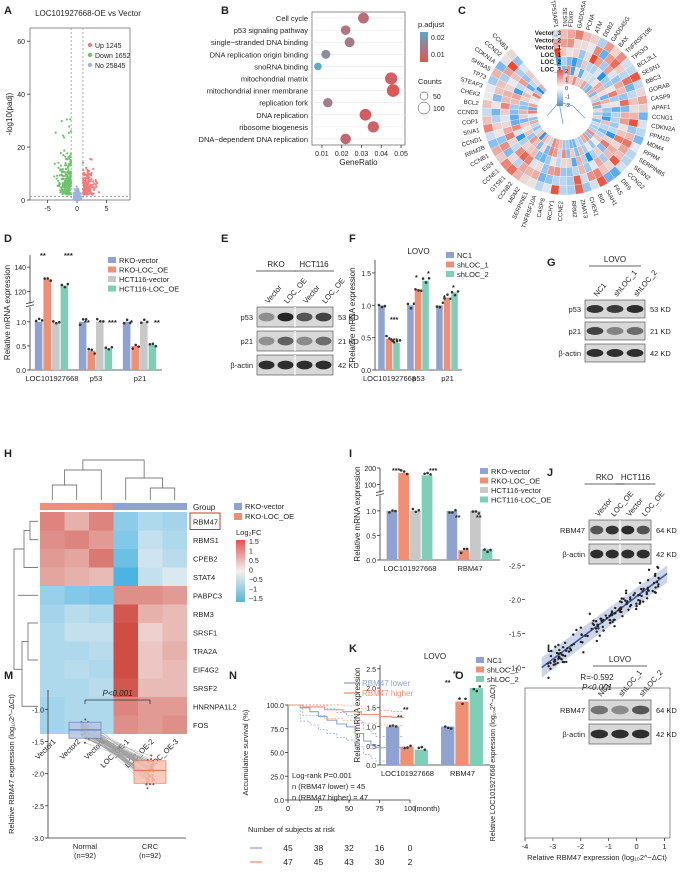 The image size is (685, 886). Describe the element at coordinates (643, 554) in the screenshot. I see `blot-band-J` at that location.